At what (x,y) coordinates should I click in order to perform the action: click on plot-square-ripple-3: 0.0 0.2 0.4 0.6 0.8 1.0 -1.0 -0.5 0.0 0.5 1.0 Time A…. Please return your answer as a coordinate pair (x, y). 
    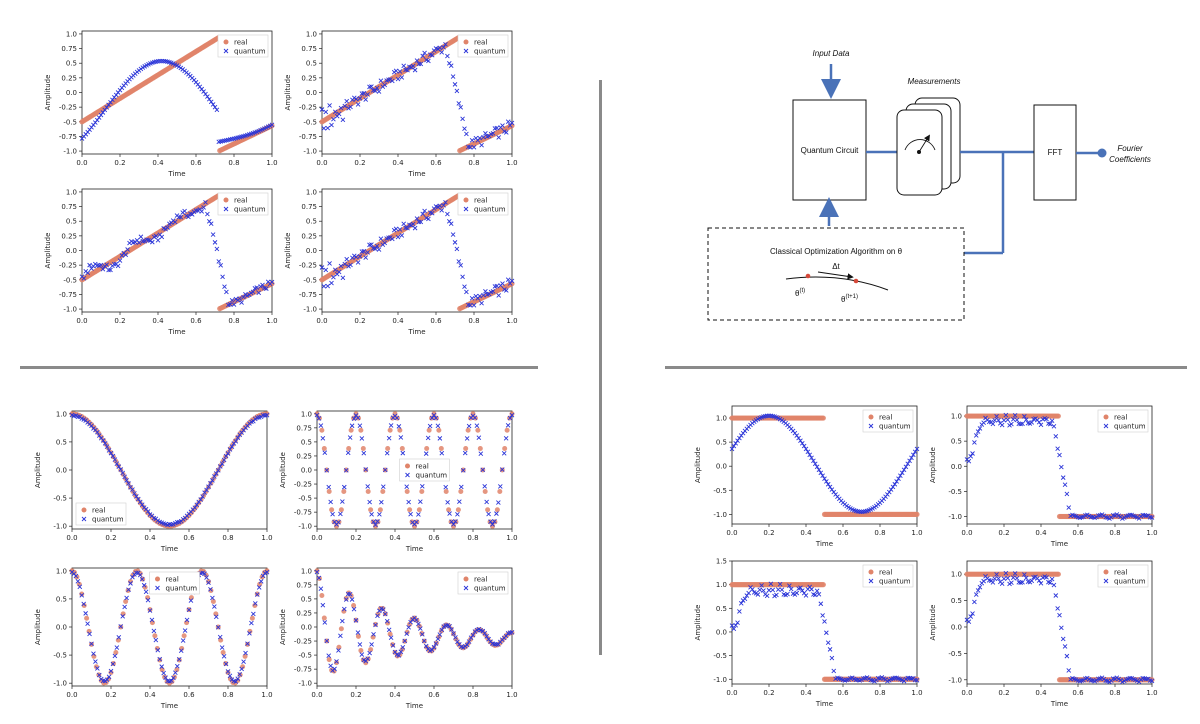
    Looking at the image, I should click on (1043, 634).